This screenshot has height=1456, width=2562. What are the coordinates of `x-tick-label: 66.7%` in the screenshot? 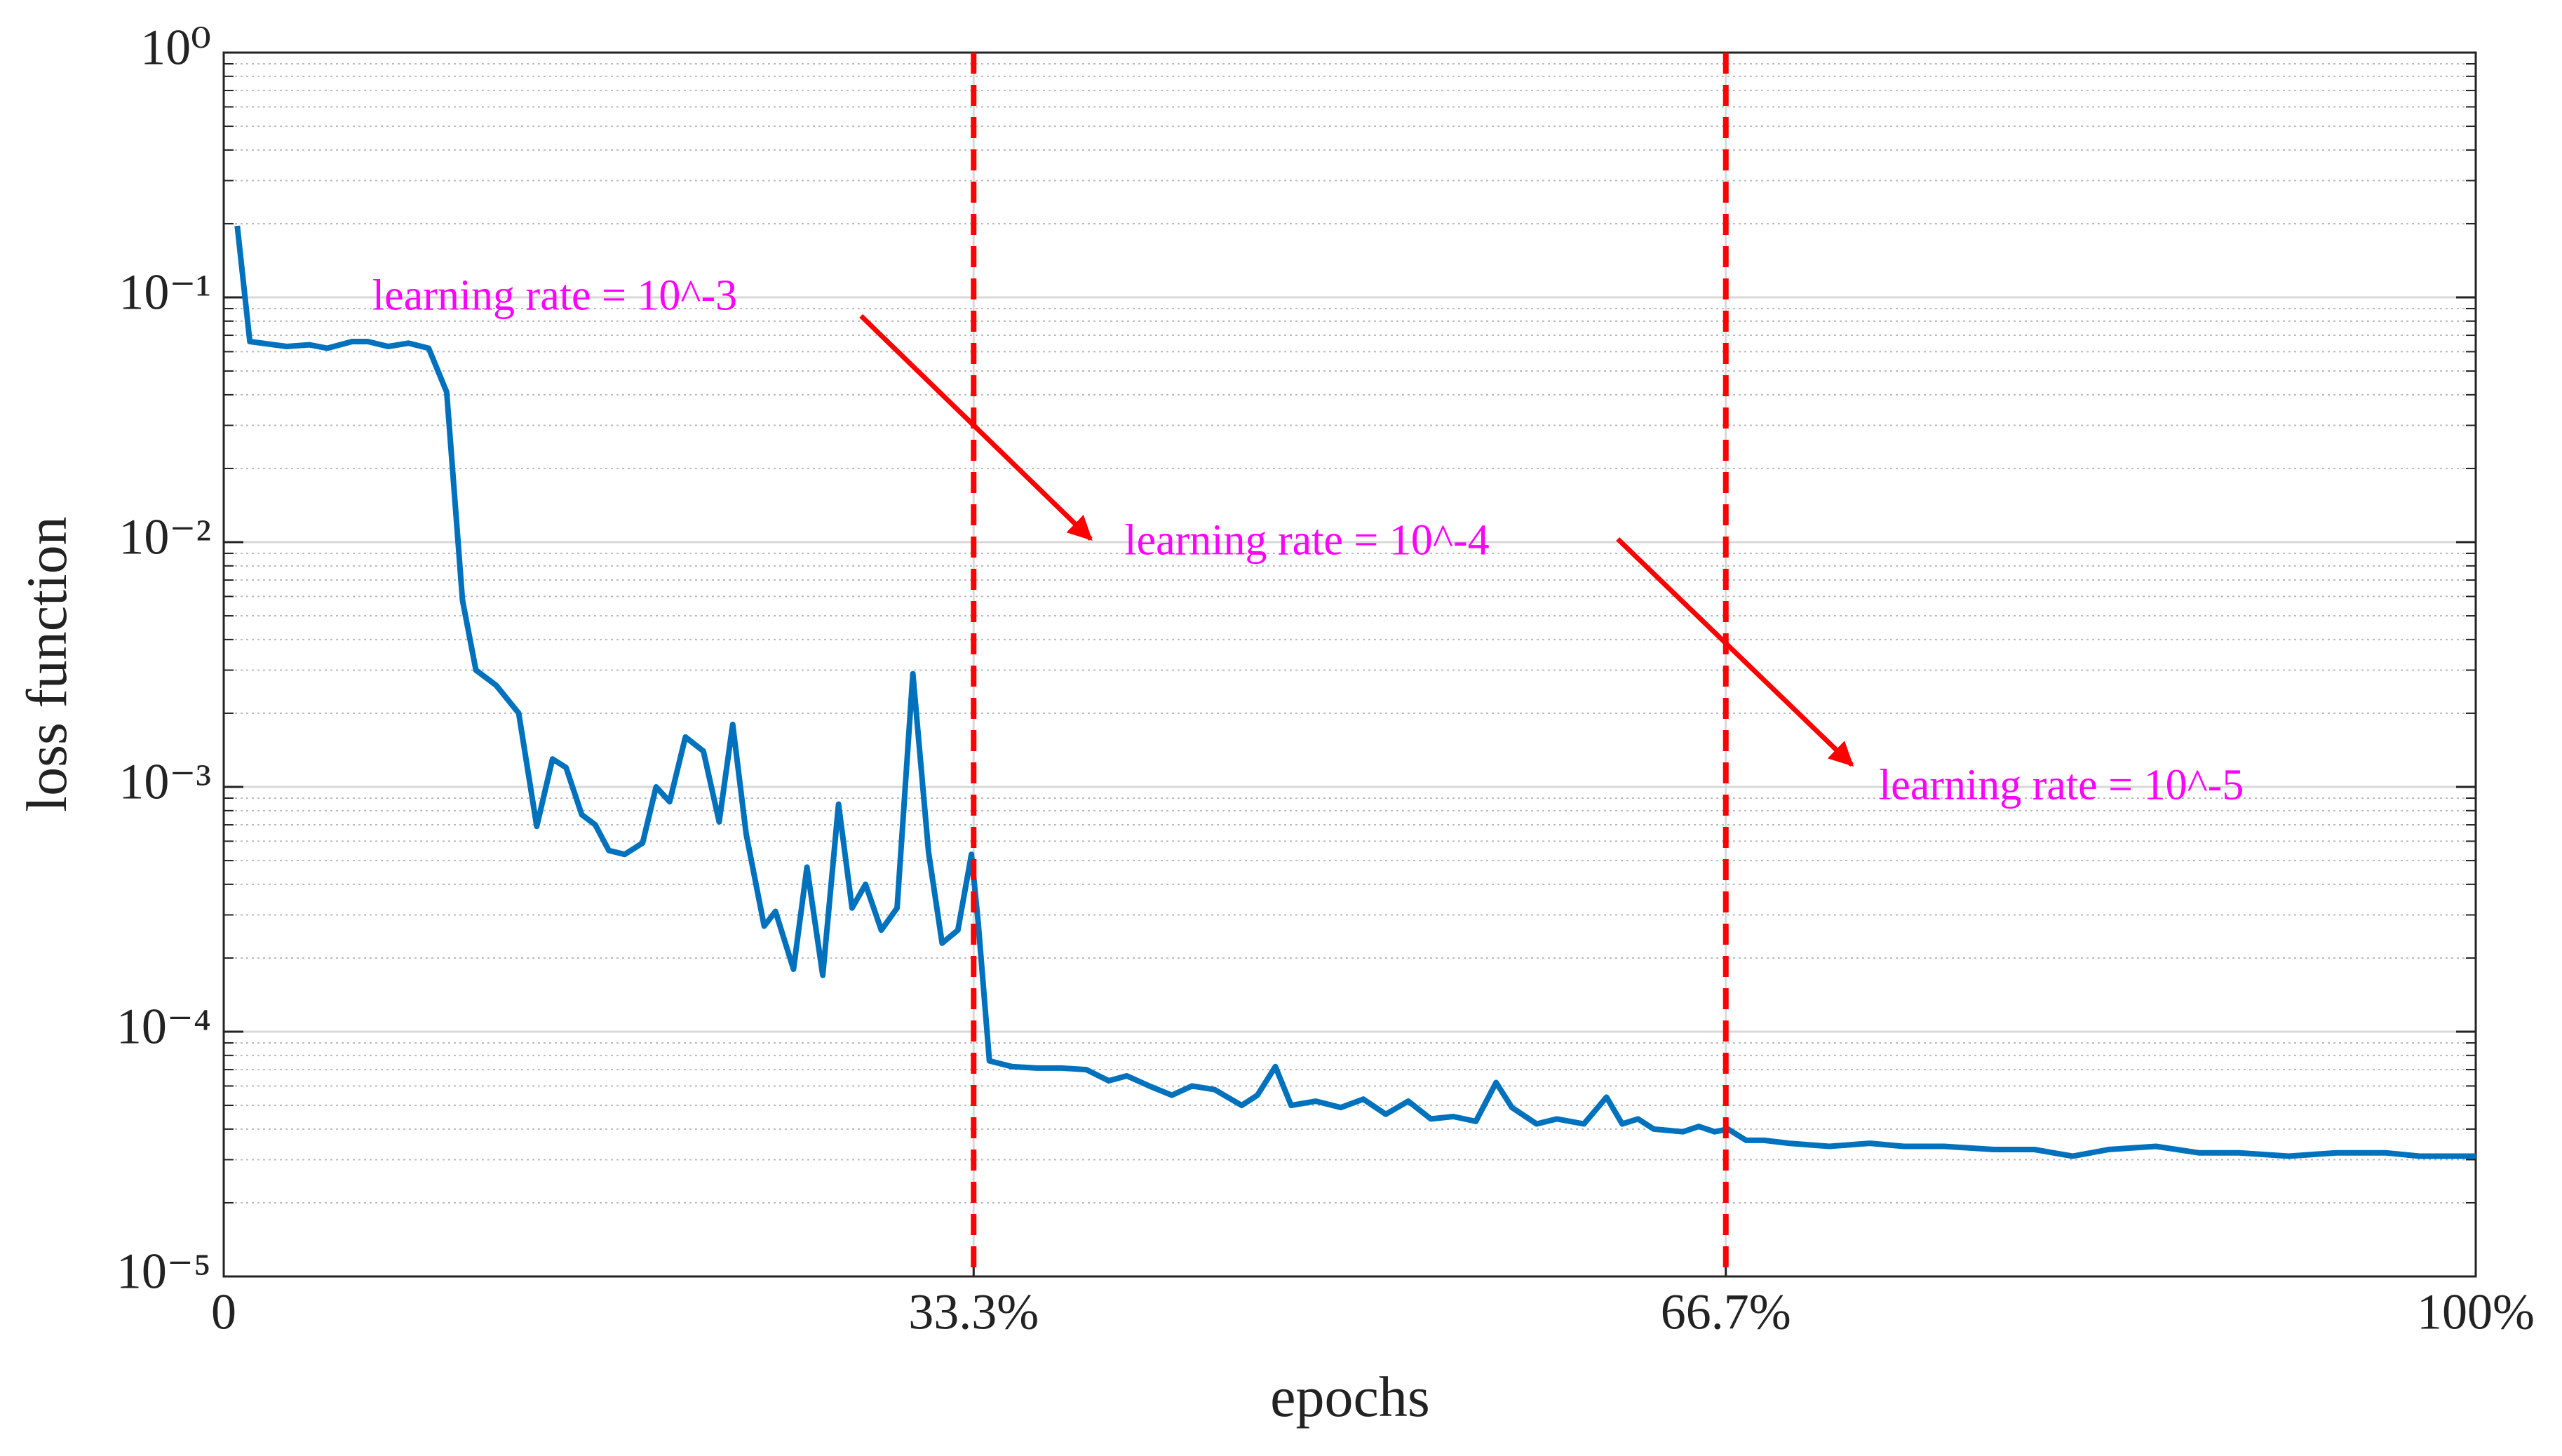 It's located at (1726, 1312).